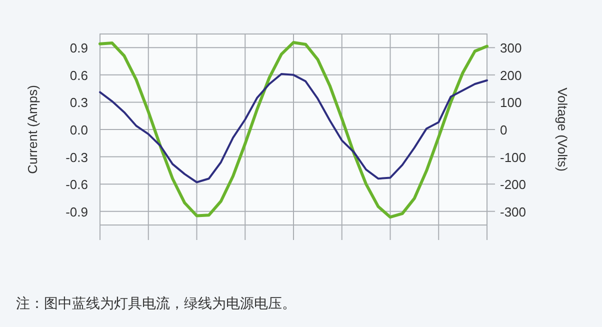  I want to click on y2-tick-label: -100, so click(513, 157).